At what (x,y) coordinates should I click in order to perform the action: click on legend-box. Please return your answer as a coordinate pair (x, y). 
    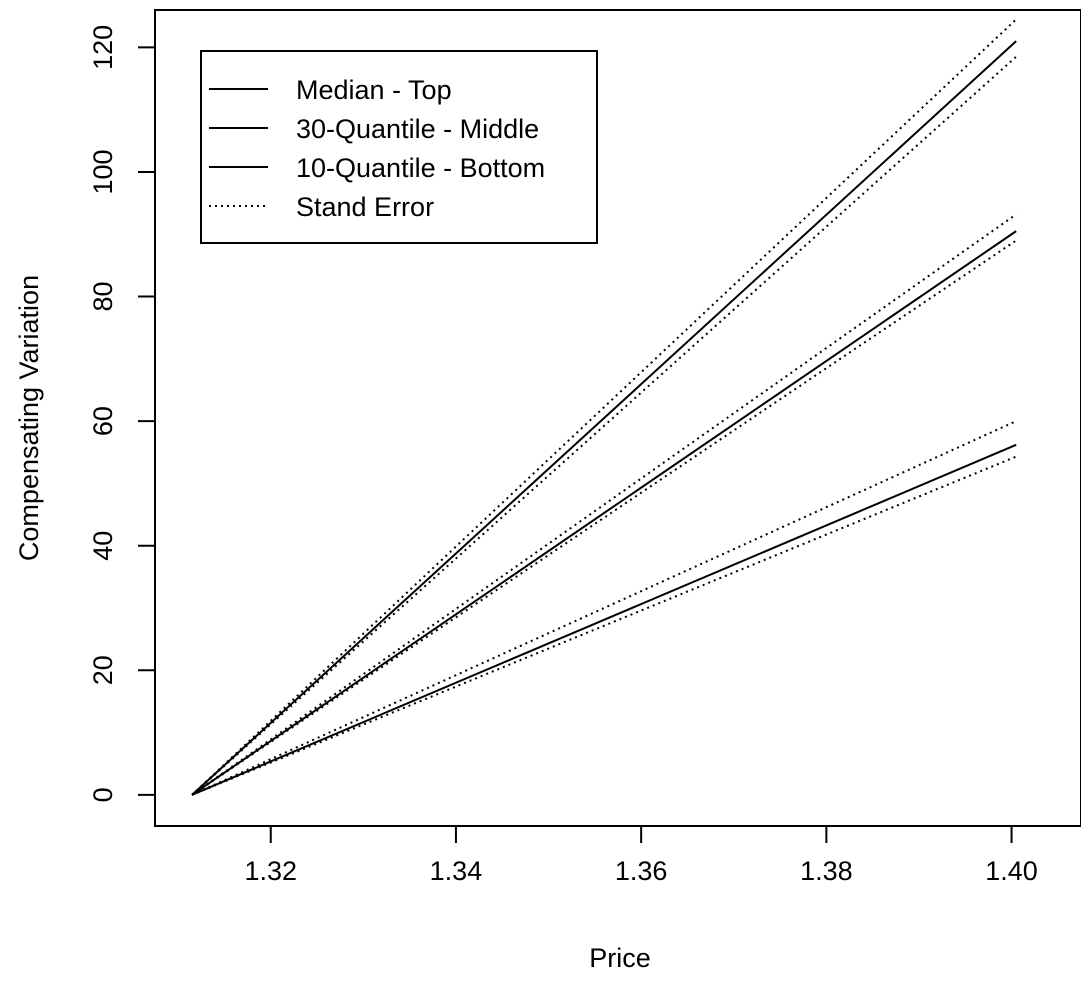
    Looking at the image, I should click on (399, 147).